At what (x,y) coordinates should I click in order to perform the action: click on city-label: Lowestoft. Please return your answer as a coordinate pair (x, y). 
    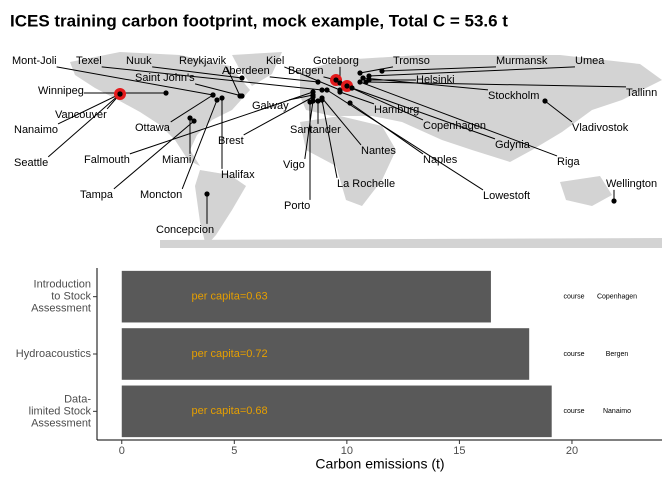
    Looking at the image, I should click on (506, 196).